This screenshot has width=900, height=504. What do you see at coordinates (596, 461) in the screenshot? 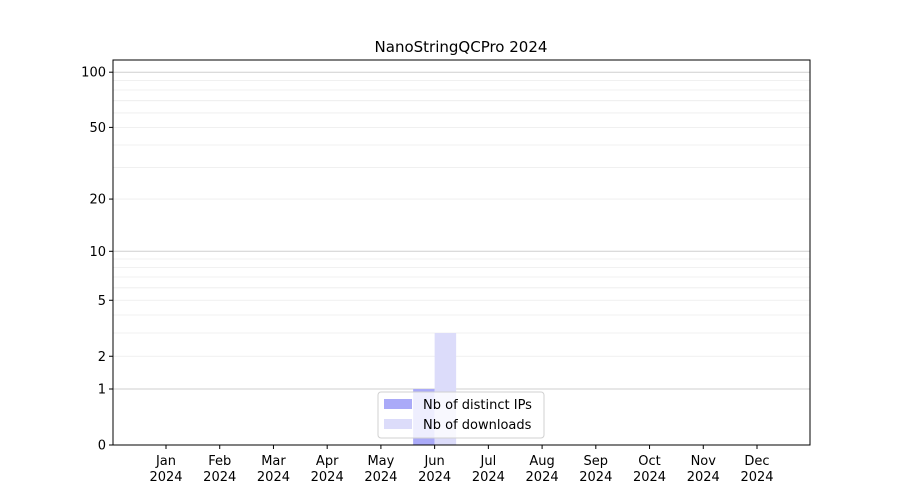
I see `x-tick-label: Sep` at bounding box center [596, 461].